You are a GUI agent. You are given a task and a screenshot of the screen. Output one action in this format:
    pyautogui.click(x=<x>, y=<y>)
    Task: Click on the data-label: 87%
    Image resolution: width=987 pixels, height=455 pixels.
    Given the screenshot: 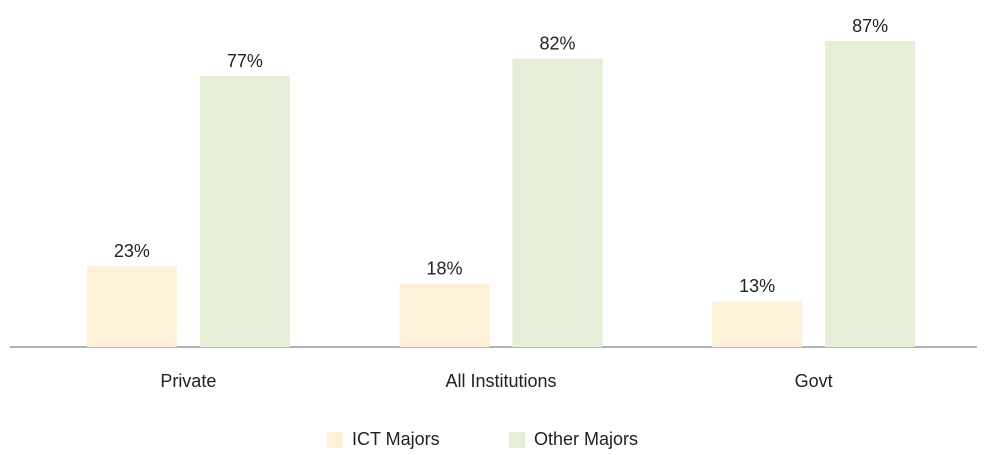 What is the action you would take?
    pyautogui.click(x=870, y=26)
    